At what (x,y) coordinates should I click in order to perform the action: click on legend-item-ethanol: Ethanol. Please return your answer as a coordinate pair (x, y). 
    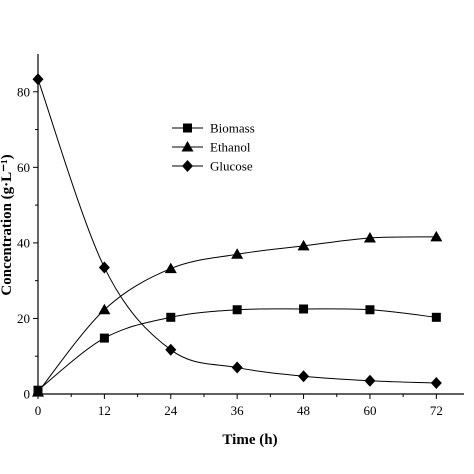
    Looking at the image, I should click on (211, 147).